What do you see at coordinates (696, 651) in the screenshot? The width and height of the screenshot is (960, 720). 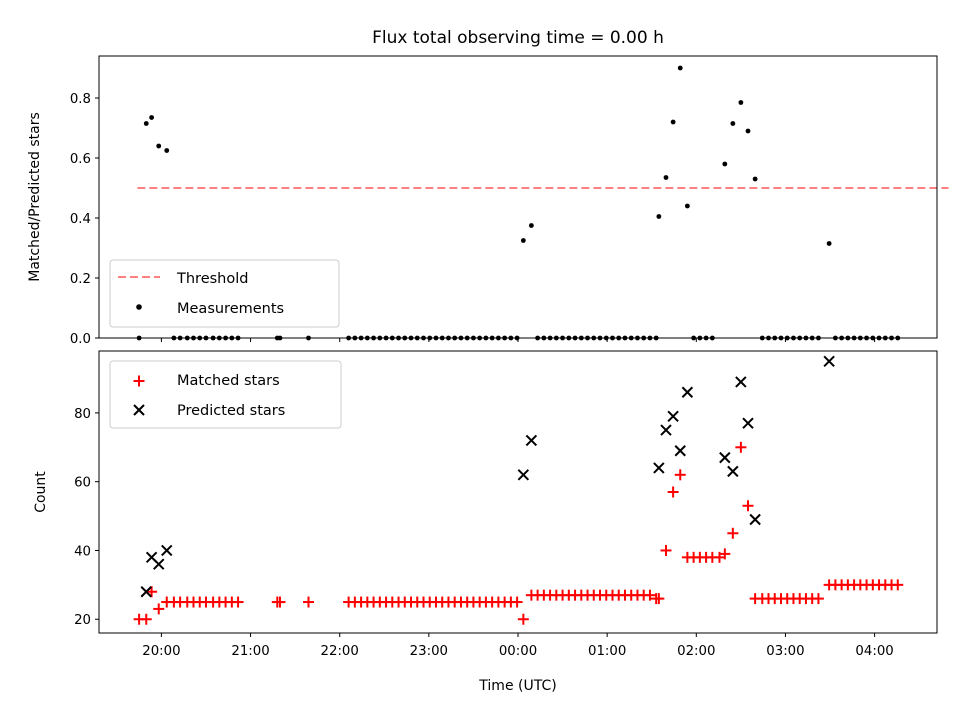 I see `bottom-x-tick-label: 02:00` at bounding box center [696, 651].